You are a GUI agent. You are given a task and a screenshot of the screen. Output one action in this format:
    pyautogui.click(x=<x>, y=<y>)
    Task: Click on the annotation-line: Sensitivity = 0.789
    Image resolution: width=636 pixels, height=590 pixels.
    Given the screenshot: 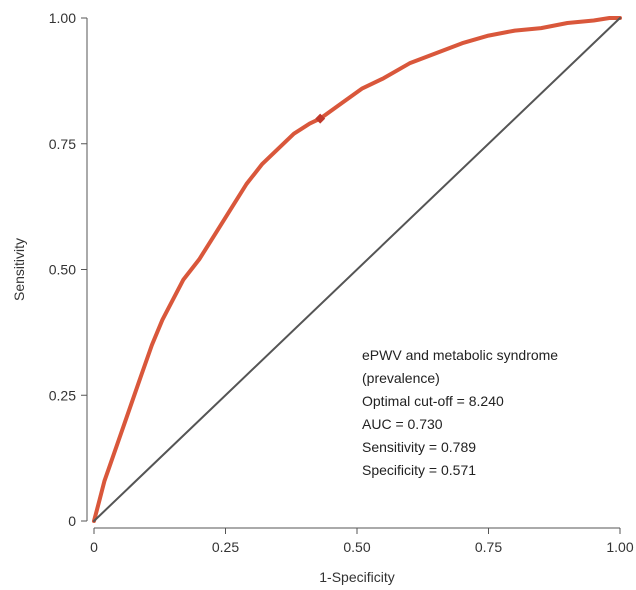 What is the action you would take?
    pyautogui.click(x=419, y=447)
    